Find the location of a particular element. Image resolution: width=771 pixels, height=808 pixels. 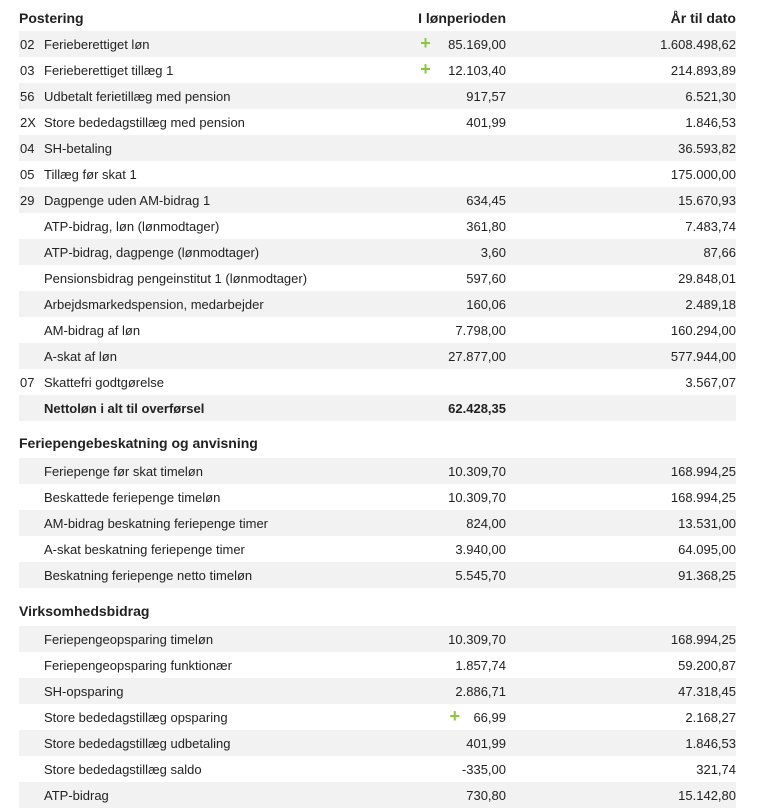

row-period-value: 85.169,00 is located at coordinates (477, 44).